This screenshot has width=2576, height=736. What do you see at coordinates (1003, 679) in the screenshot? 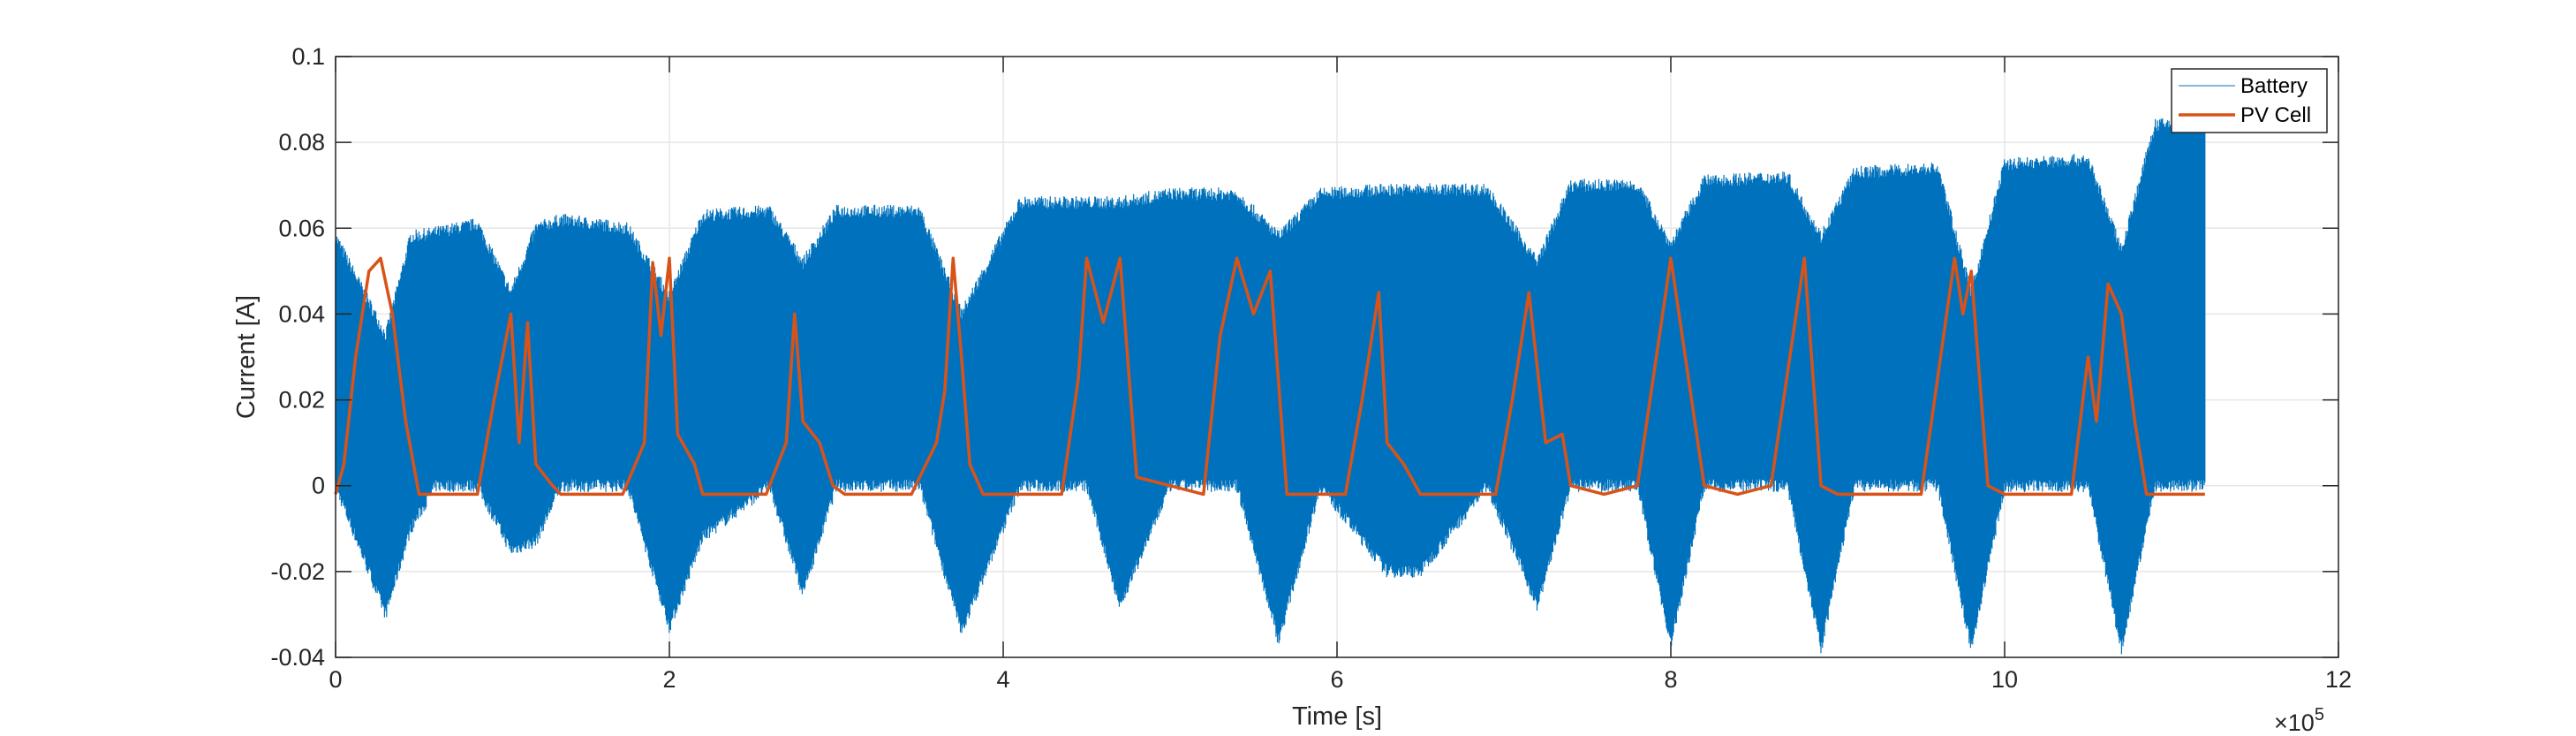
I see `x-tick-label-2: 4` at bounding box center [1003, 679].